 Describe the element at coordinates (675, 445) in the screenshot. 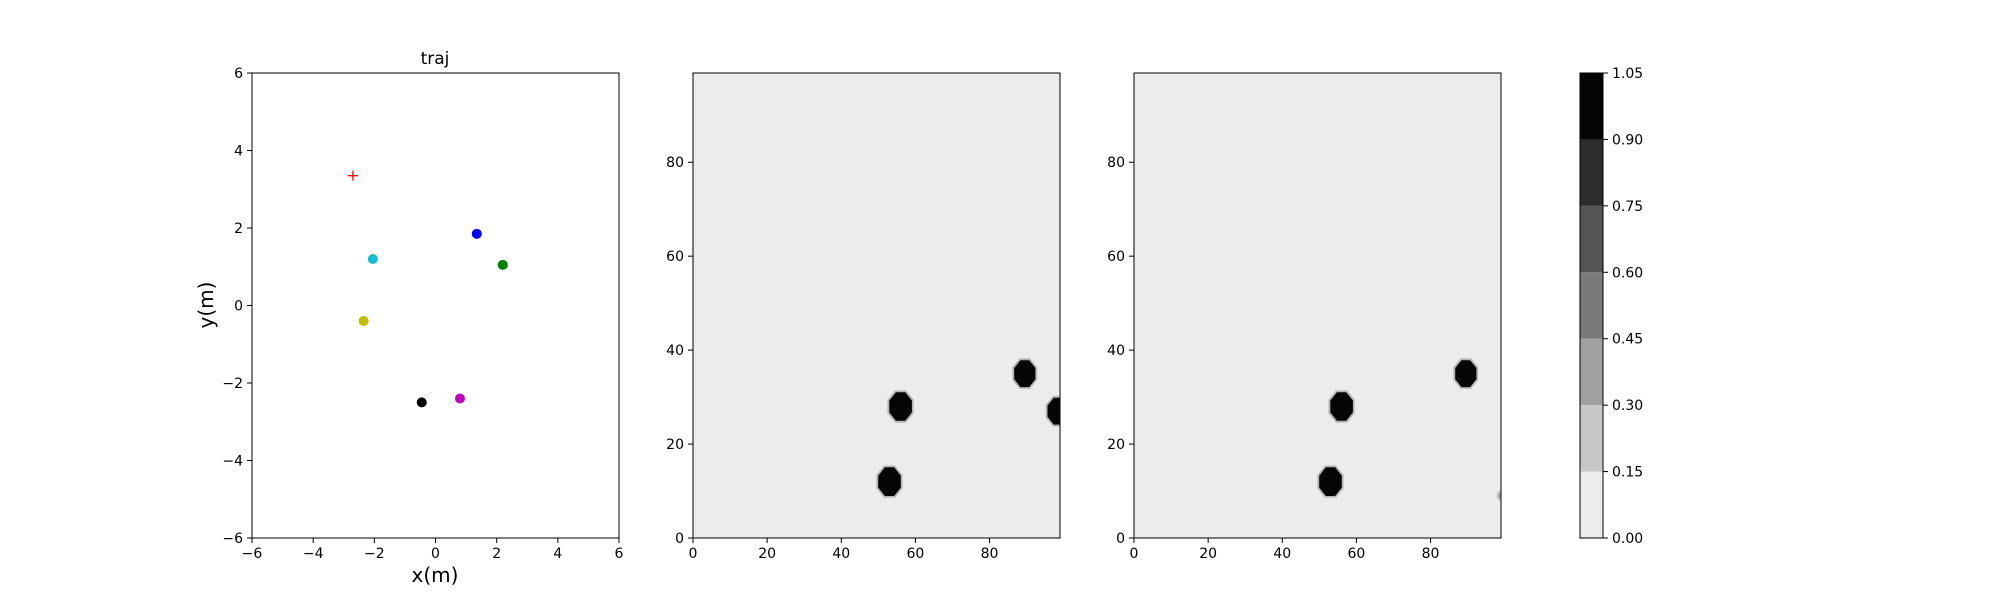

I see `heat-1-ytick-label: 20` at that location.